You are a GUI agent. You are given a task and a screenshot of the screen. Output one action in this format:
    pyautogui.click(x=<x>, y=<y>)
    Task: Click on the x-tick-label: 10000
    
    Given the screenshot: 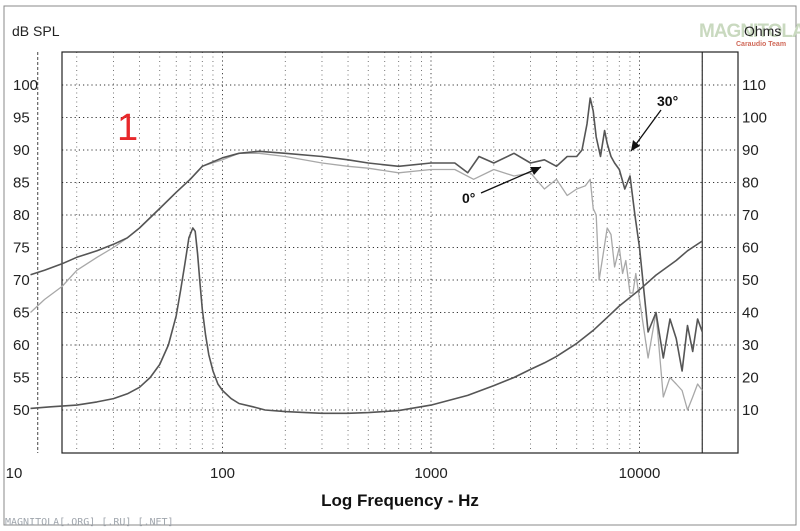 What is the action you would take?
    pyautogui.click(x=640, y=473)
    